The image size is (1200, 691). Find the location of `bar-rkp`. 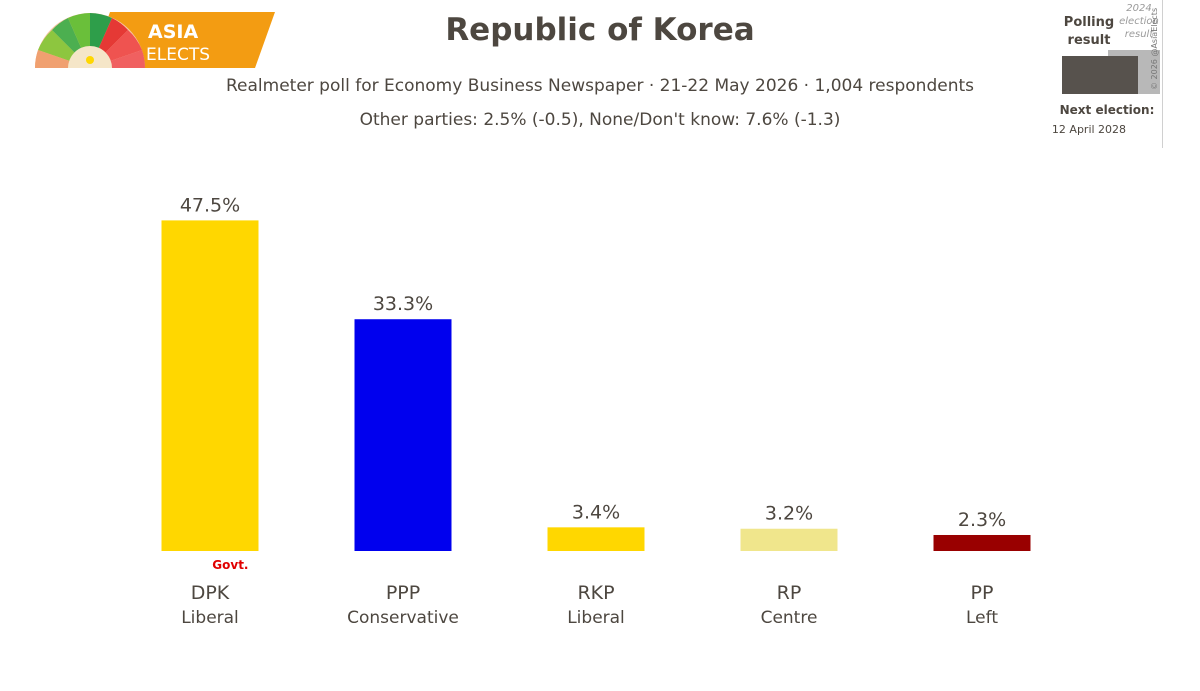

bar-rkp is located at coordinates (596, 539).